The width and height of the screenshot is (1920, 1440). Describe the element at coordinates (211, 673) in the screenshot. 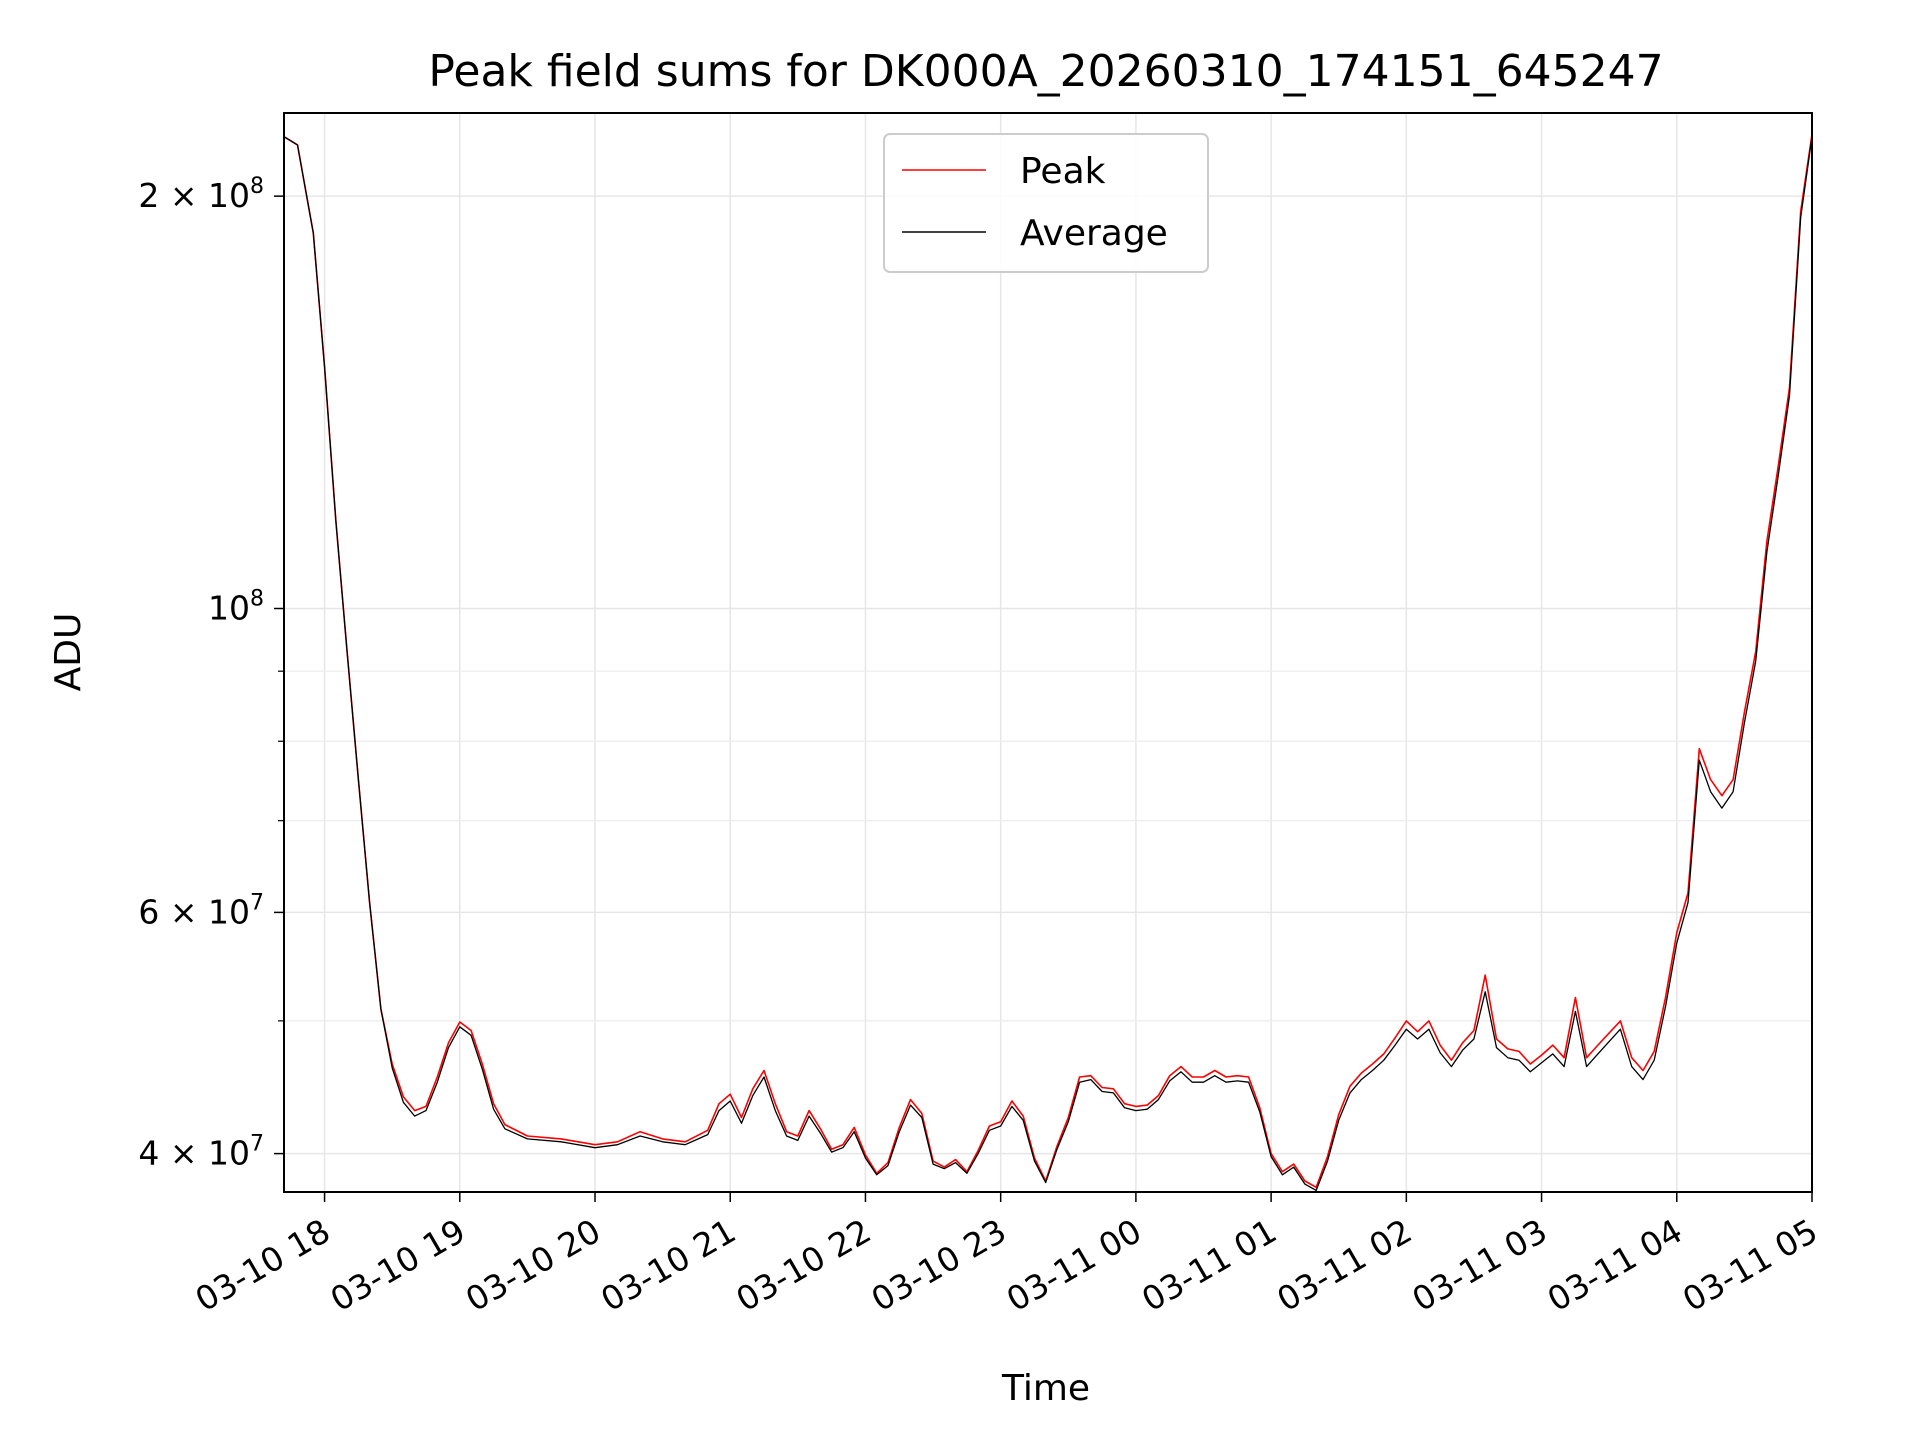

I see `y-axis: 4 × 107 6 × 107 108 2 × 108` at that location.